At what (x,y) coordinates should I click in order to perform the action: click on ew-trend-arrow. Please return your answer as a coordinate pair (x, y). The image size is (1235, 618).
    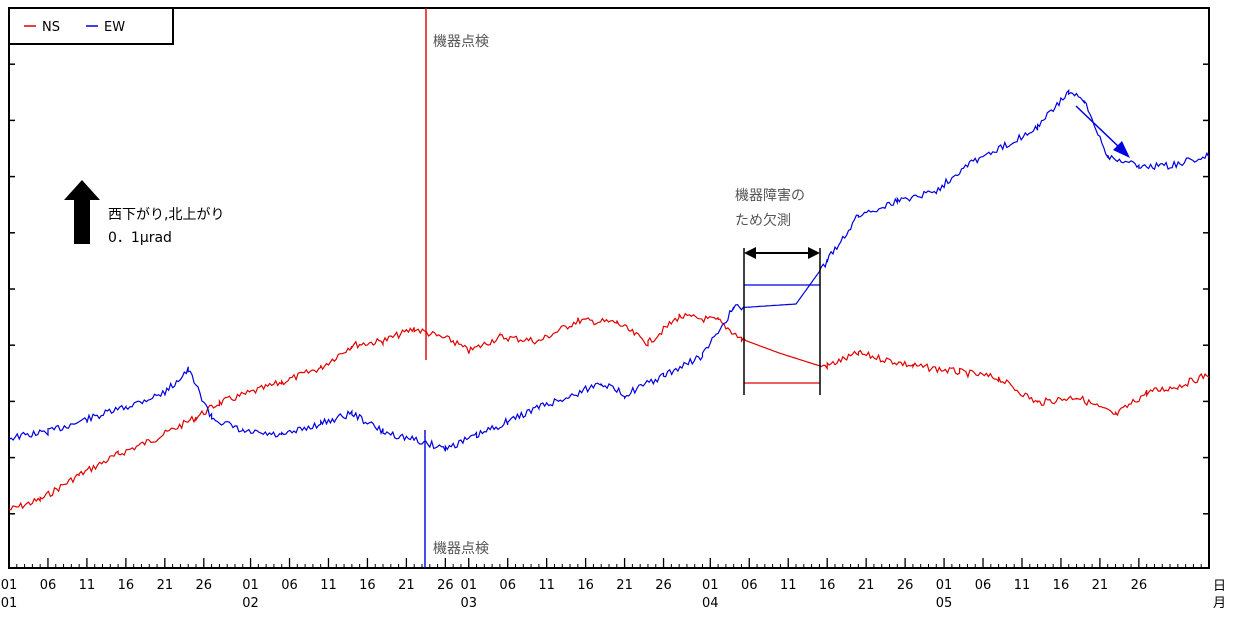
    Looking at the image, I should click on (1102, 131).